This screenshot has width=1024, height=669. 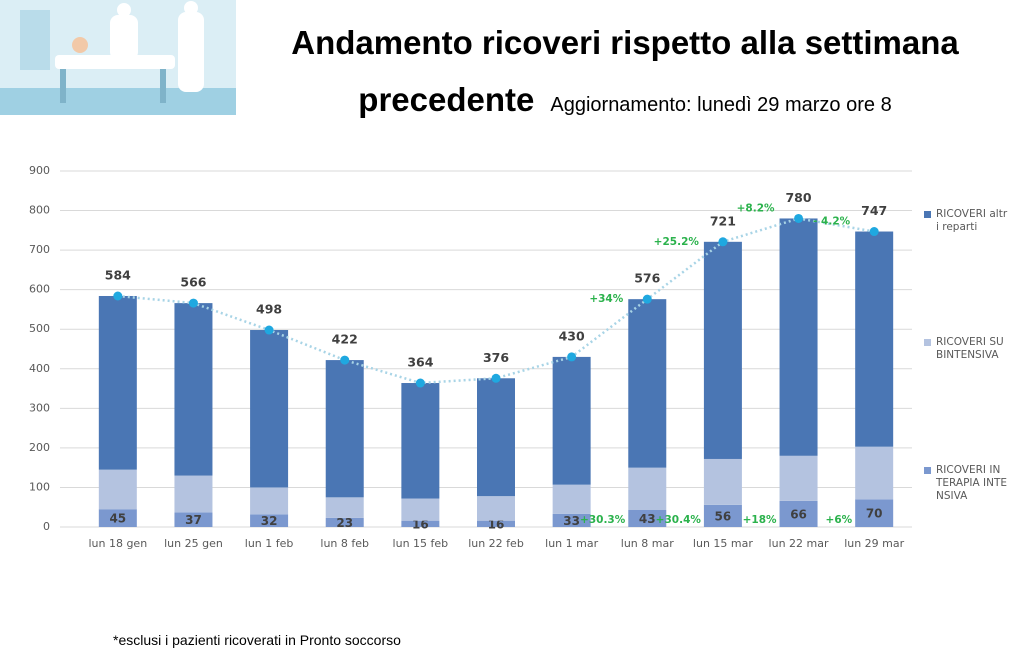 I want to click on x-tick-label: lun 15 feb, so click(x=421, y=543).